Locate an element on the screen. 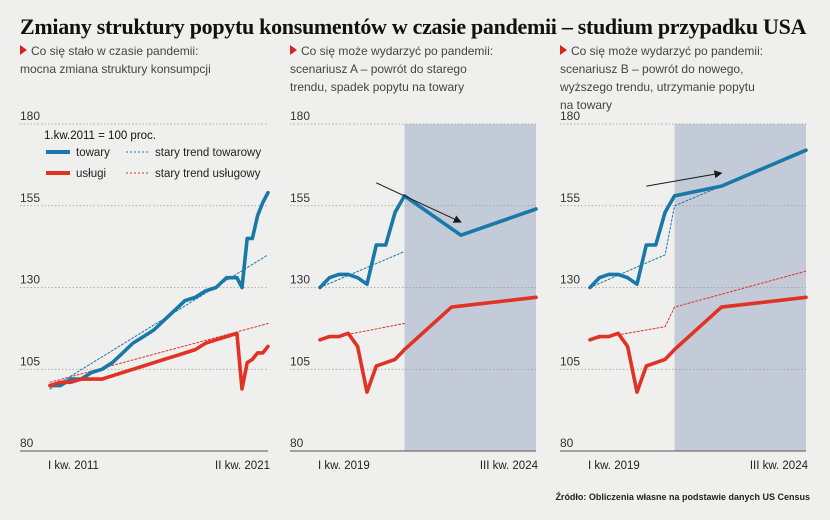 This screenshot has width=830, height=520. legend-label: towary is located at coordinates (93, 153).